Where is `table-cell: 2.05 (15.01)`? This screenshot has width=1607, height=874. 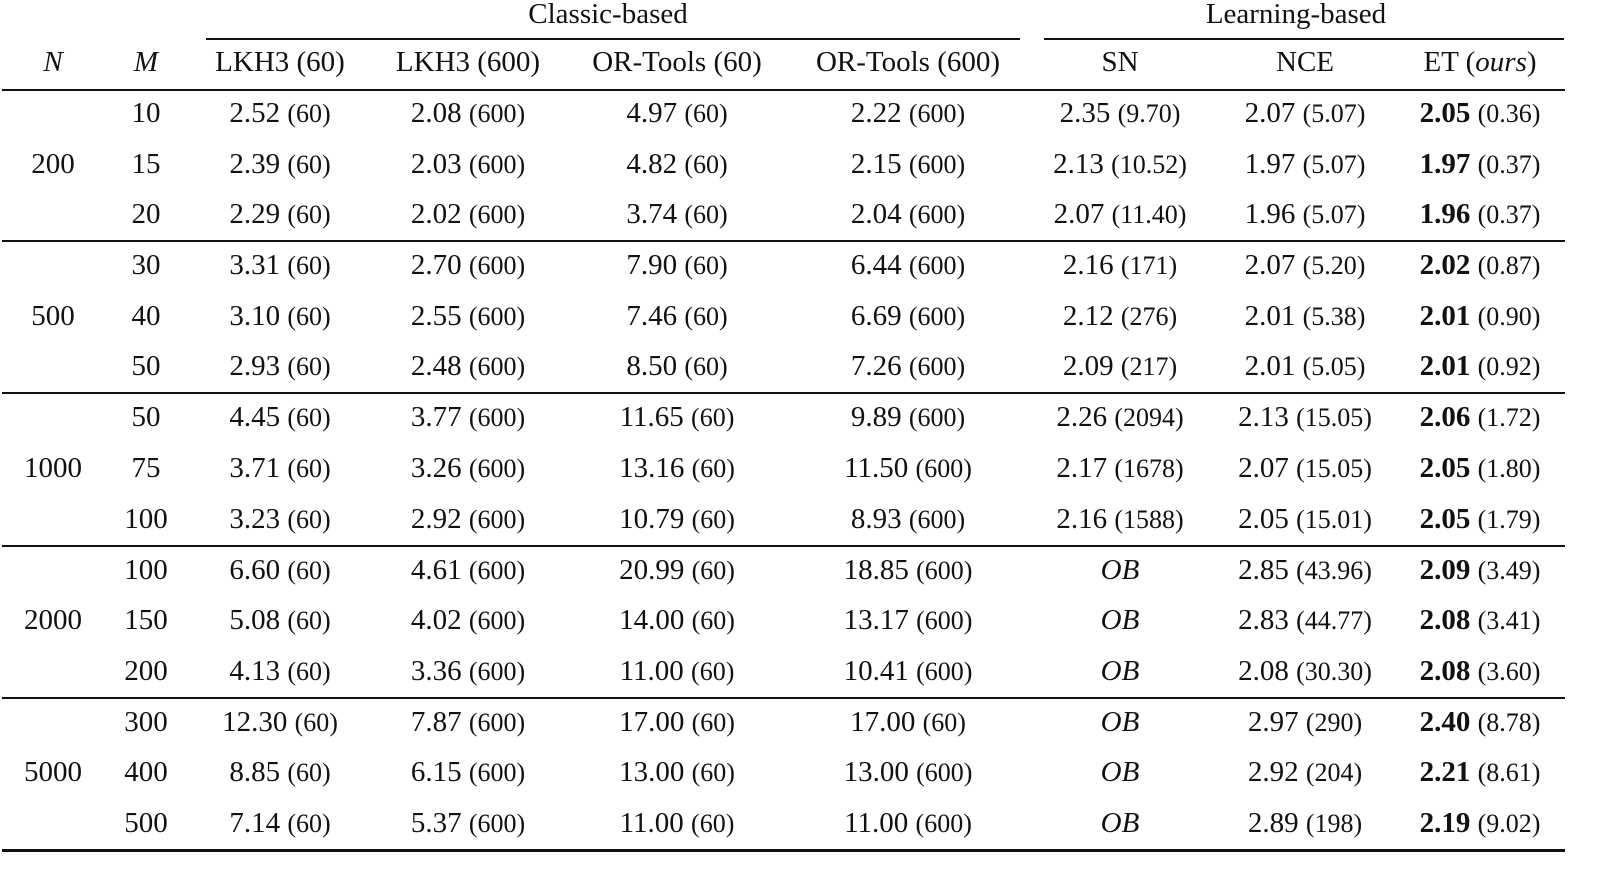
table-cell: 2.05 (15.01) is located at coordinates (1305, 519).